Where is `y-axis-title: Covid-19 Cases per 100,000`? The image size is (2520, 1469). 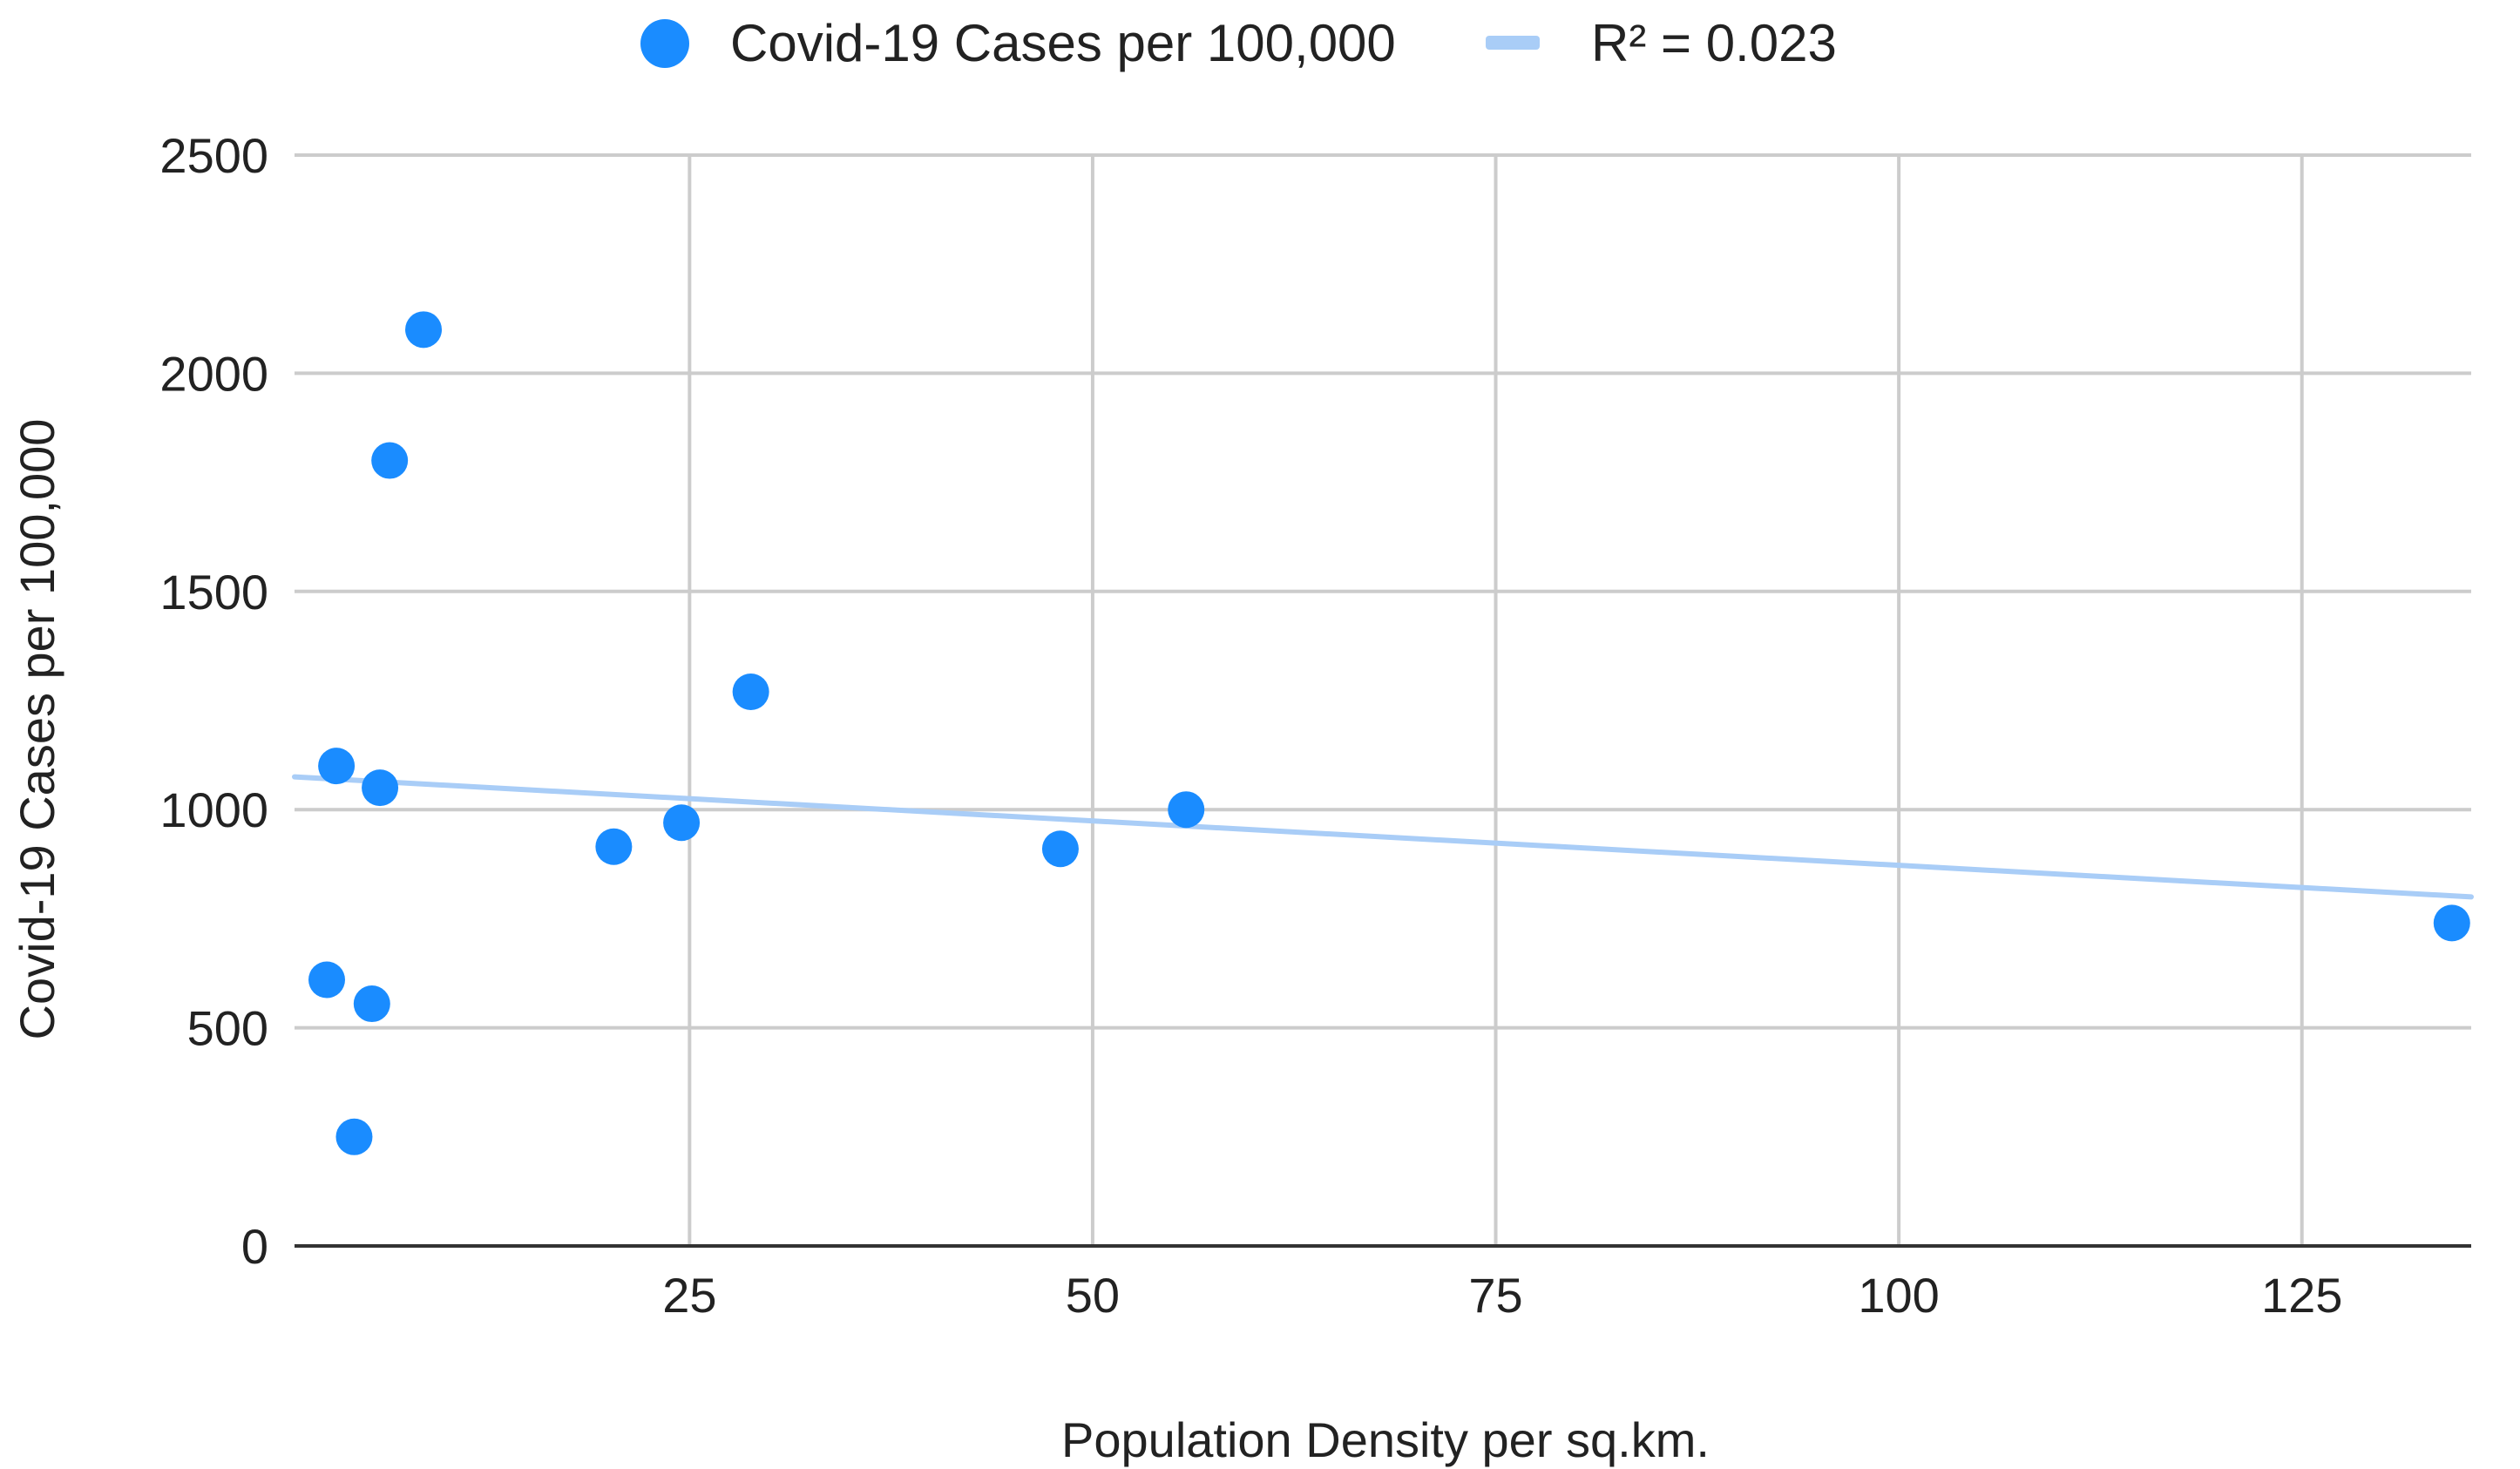
y-axis-title: Covid-19 Cases per 100,000 is located at coordinates (37, 730).